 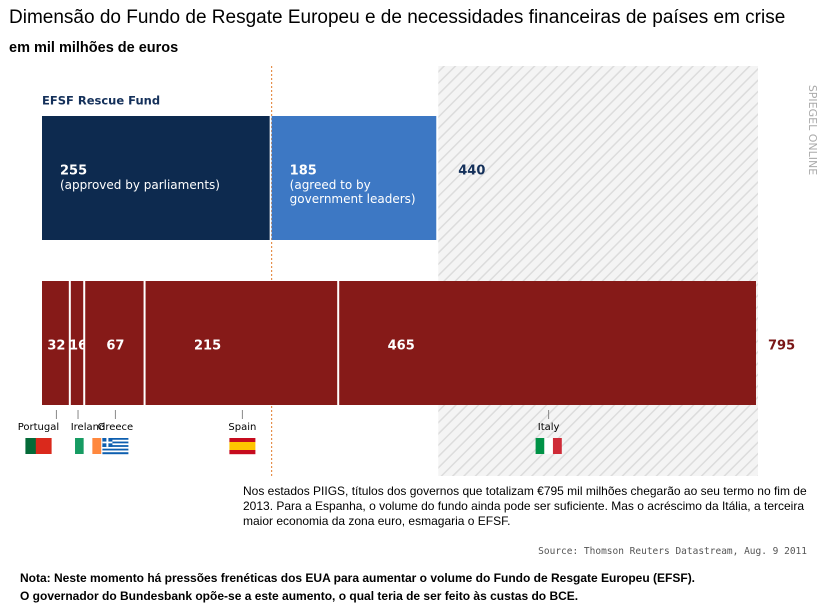 I want to click on segment-note-text: (agreed to by government leaders), so click(x=352, y=192).